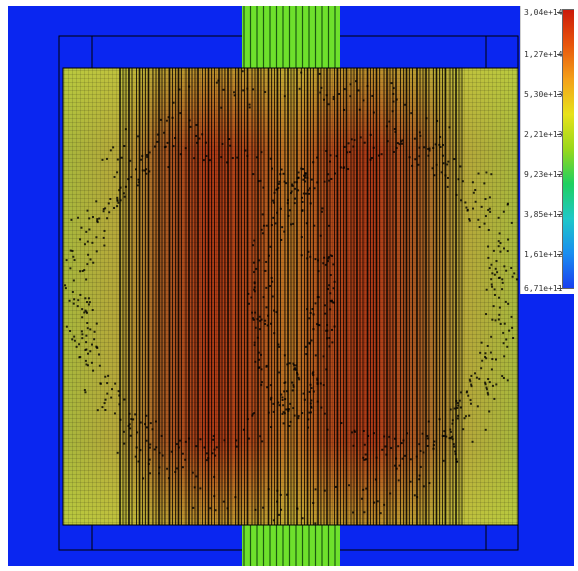  Describe the element at coordinates (543, 54) in the screenshot. I see `colorbar-tick-label: 1,27e+14` at that location.